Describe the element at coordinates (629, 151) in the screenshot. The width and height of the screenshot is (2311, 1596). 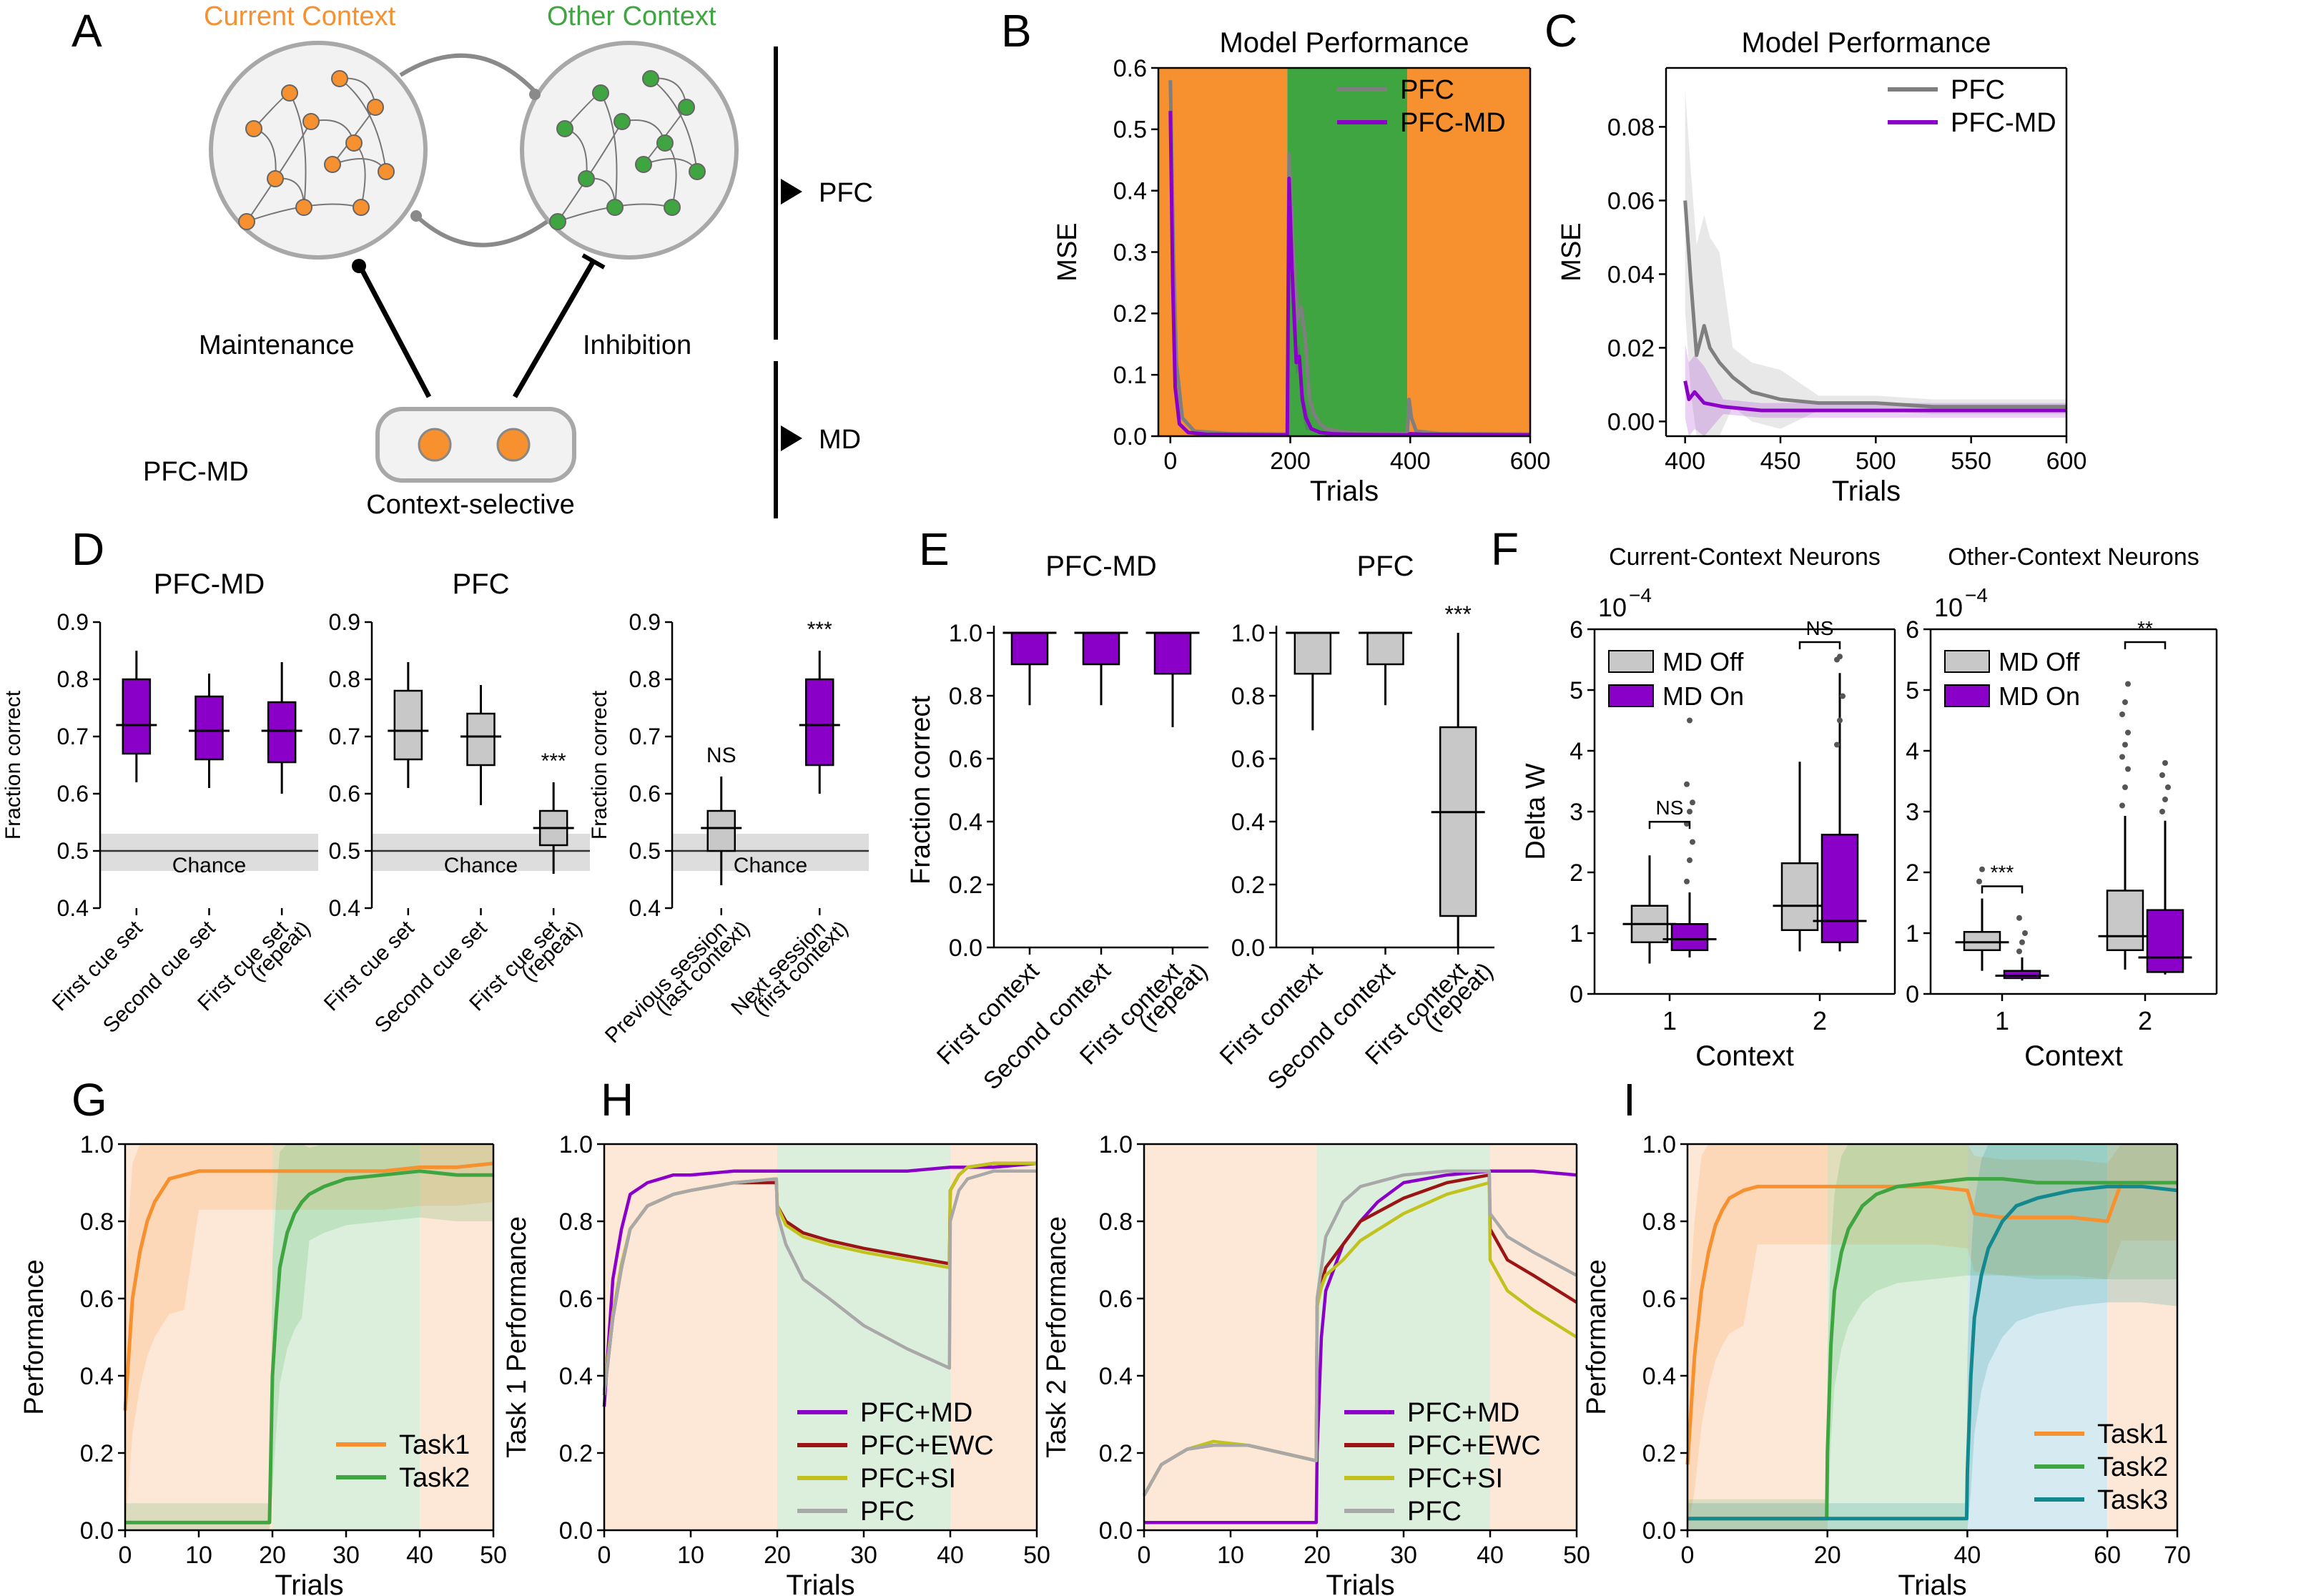
I see `other-context-circle` at that location.